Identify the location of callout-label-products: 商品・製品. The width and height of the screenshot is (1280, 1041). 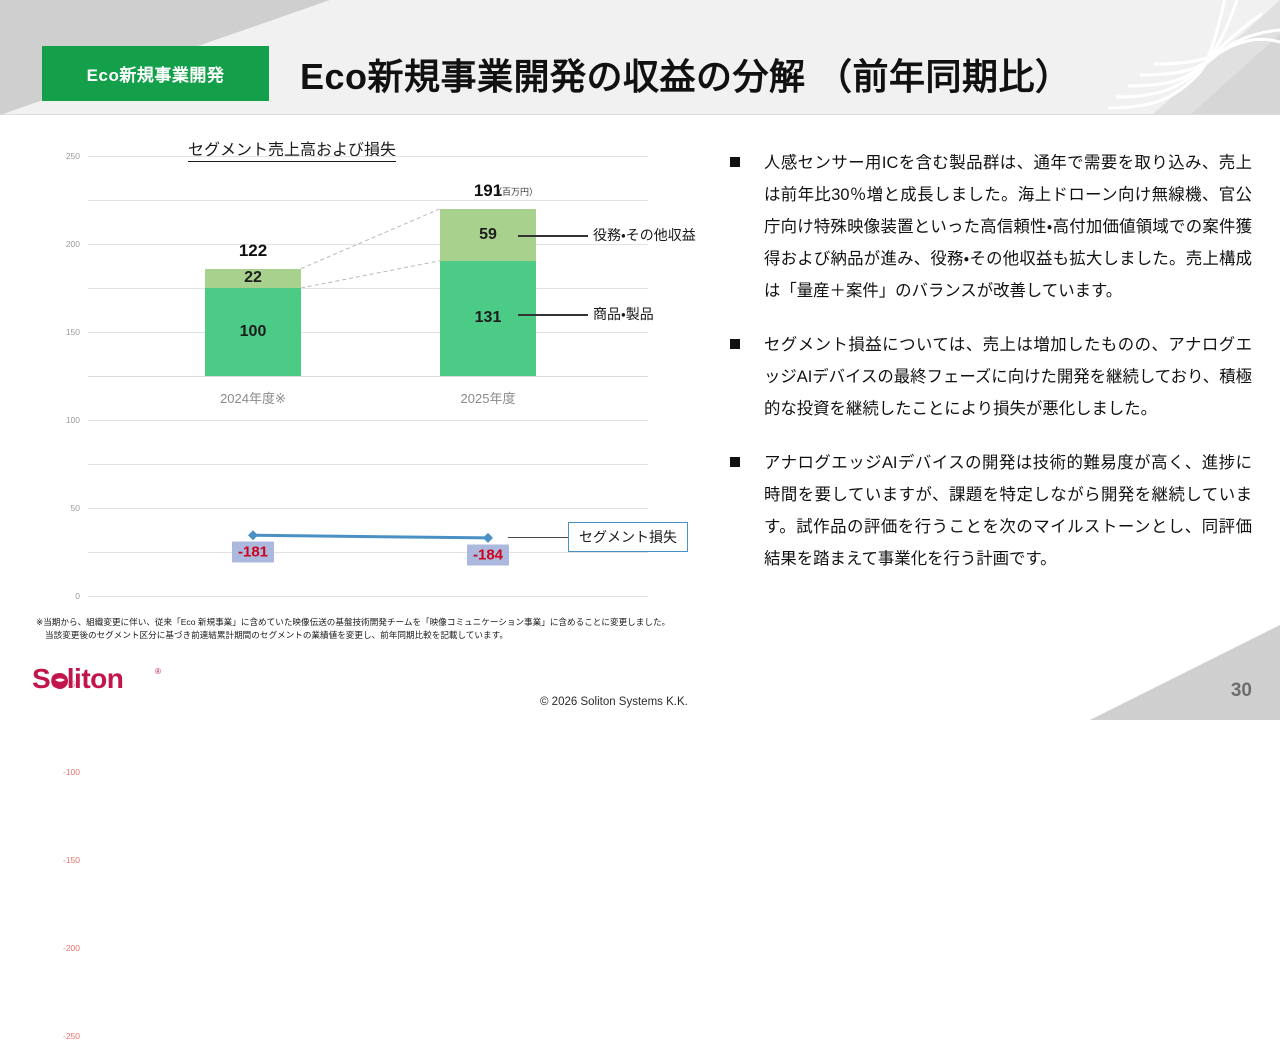
(623, 314).